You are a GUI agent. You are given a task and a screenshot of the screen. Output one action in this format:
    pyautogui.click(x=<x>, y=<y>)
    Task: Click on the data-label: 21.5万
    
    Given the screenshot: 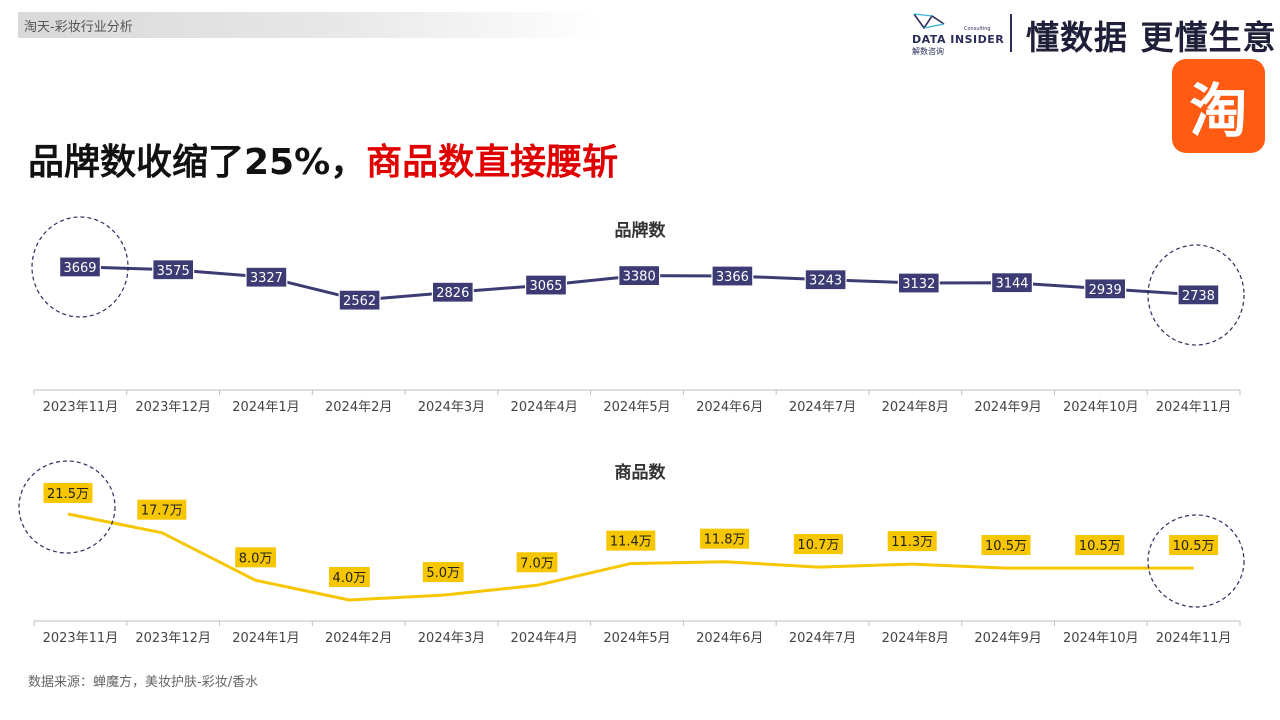 What is the action you would take?
    pyautogui.click(x=68, y=494)
    